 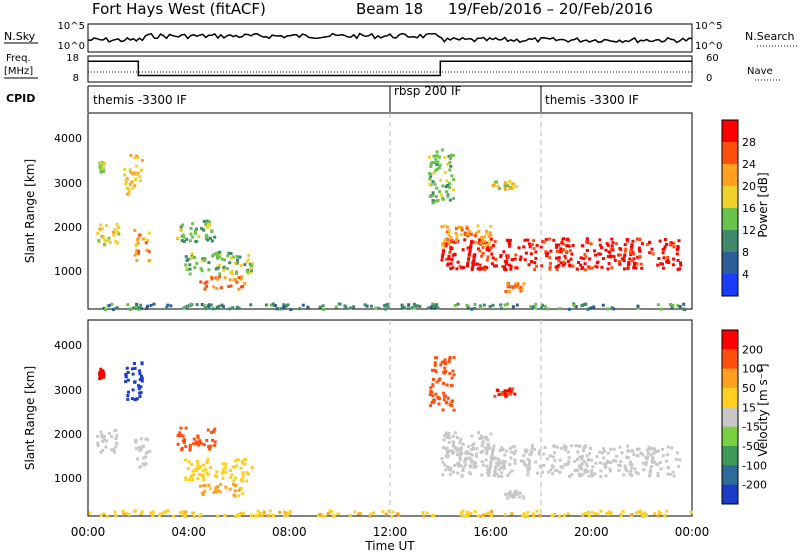 What do you see at coordinates (749, 208) in the screenshot?
I see `colorbar-tick: 16` at bounding box center [749, 208].